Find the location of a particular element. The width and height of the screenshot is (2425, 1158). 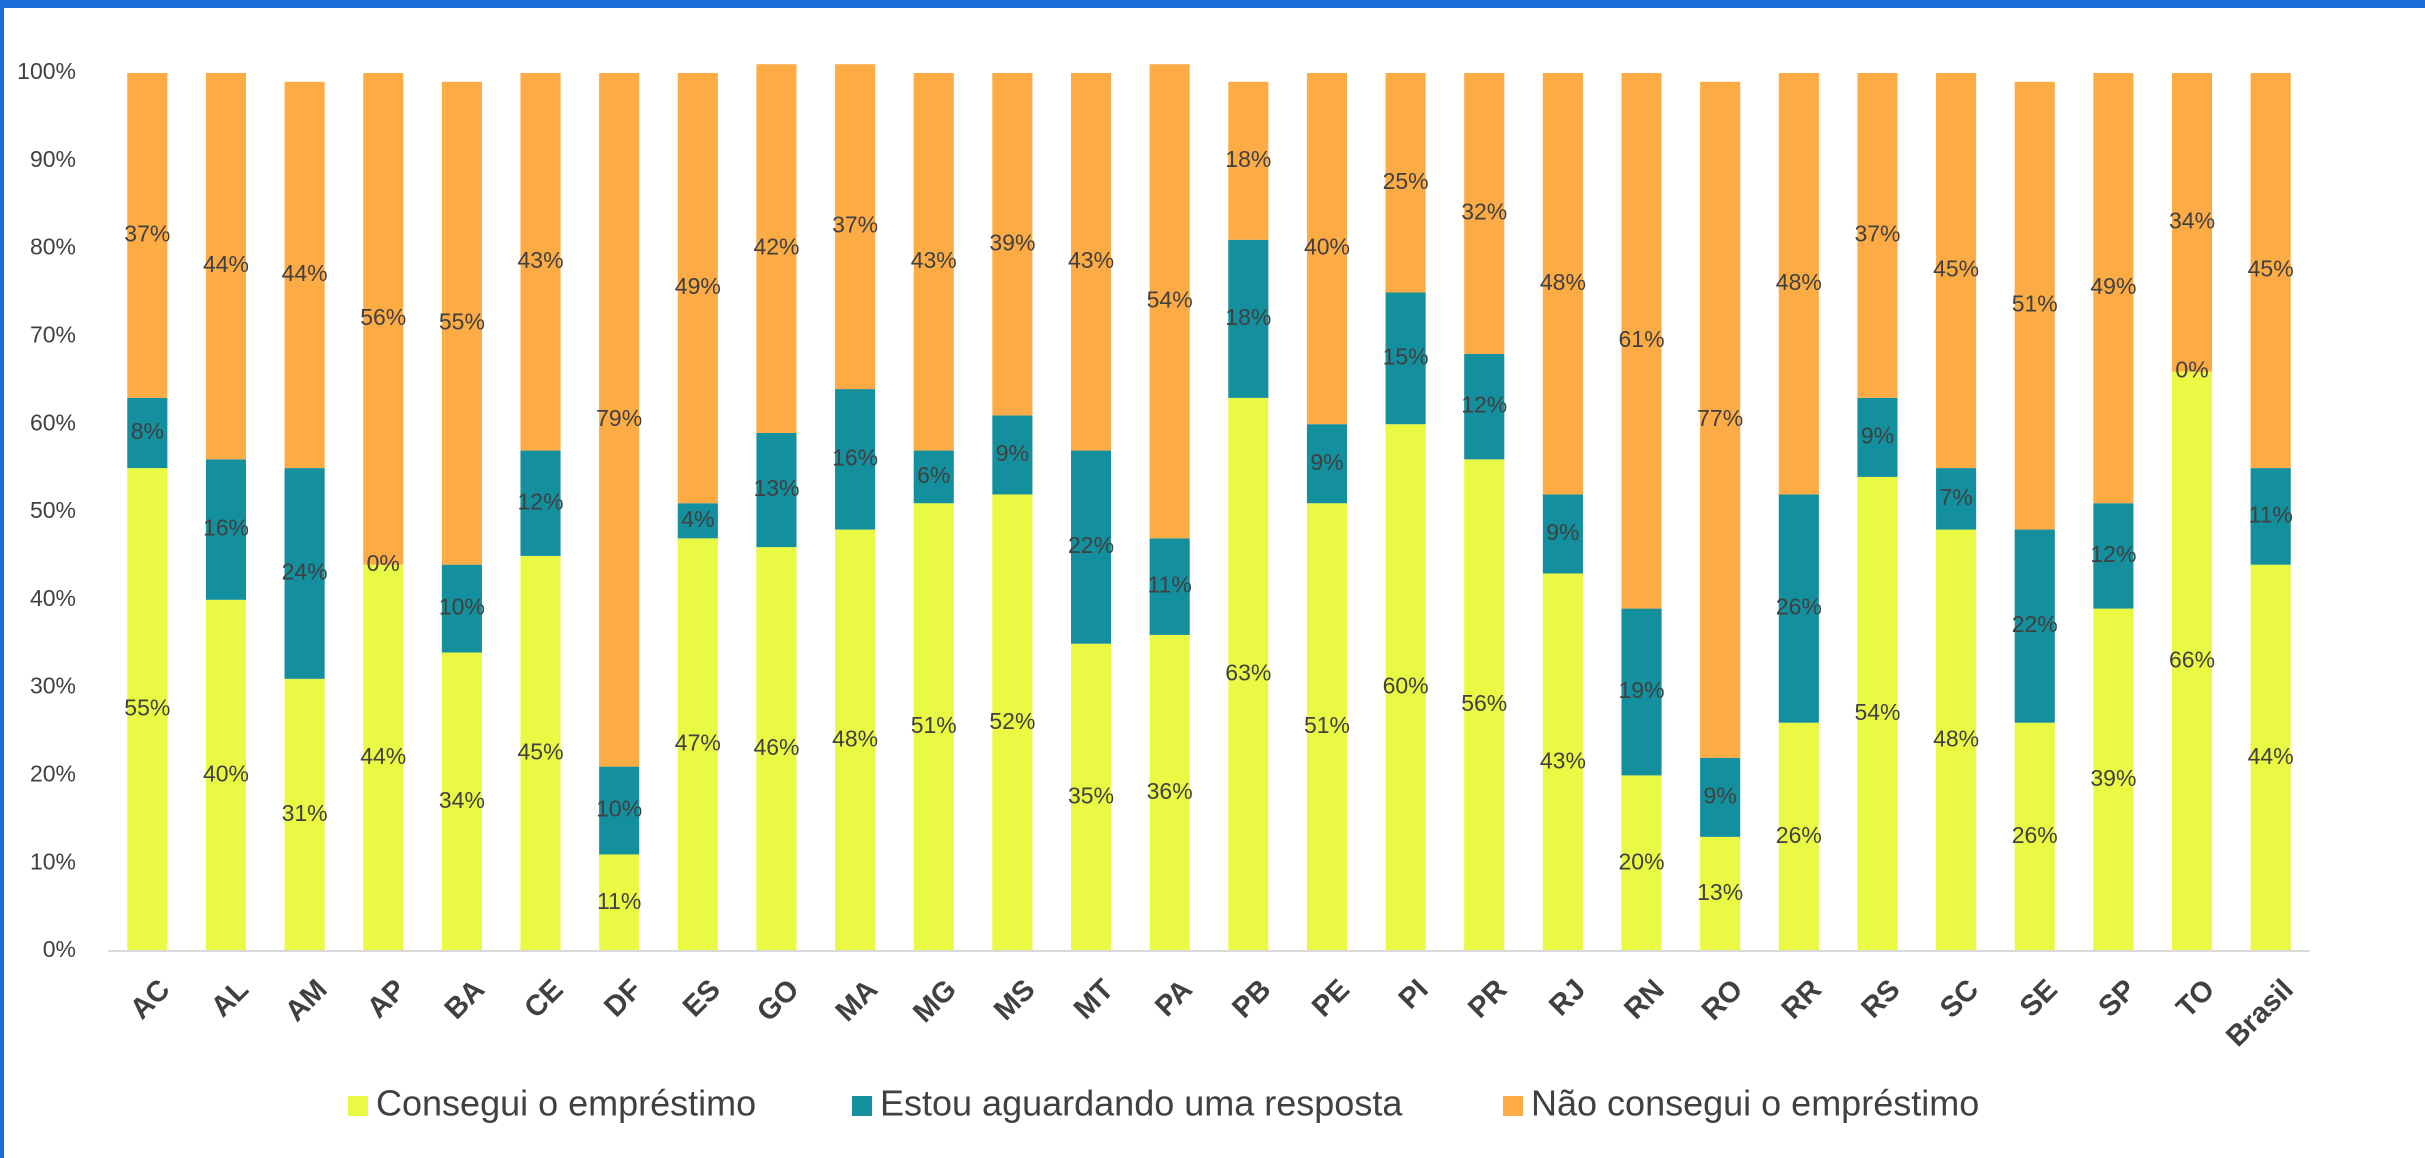

data-label: 66% is located at coordinates (2192, 659).